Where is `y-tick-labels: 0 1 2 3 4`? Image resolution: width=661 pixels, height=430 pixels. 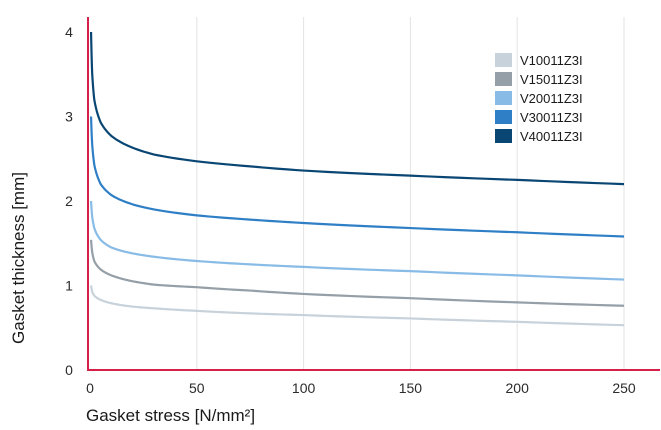
y-tick-labels: 0 1 2 3 4 is located at coordinates (69, 201).